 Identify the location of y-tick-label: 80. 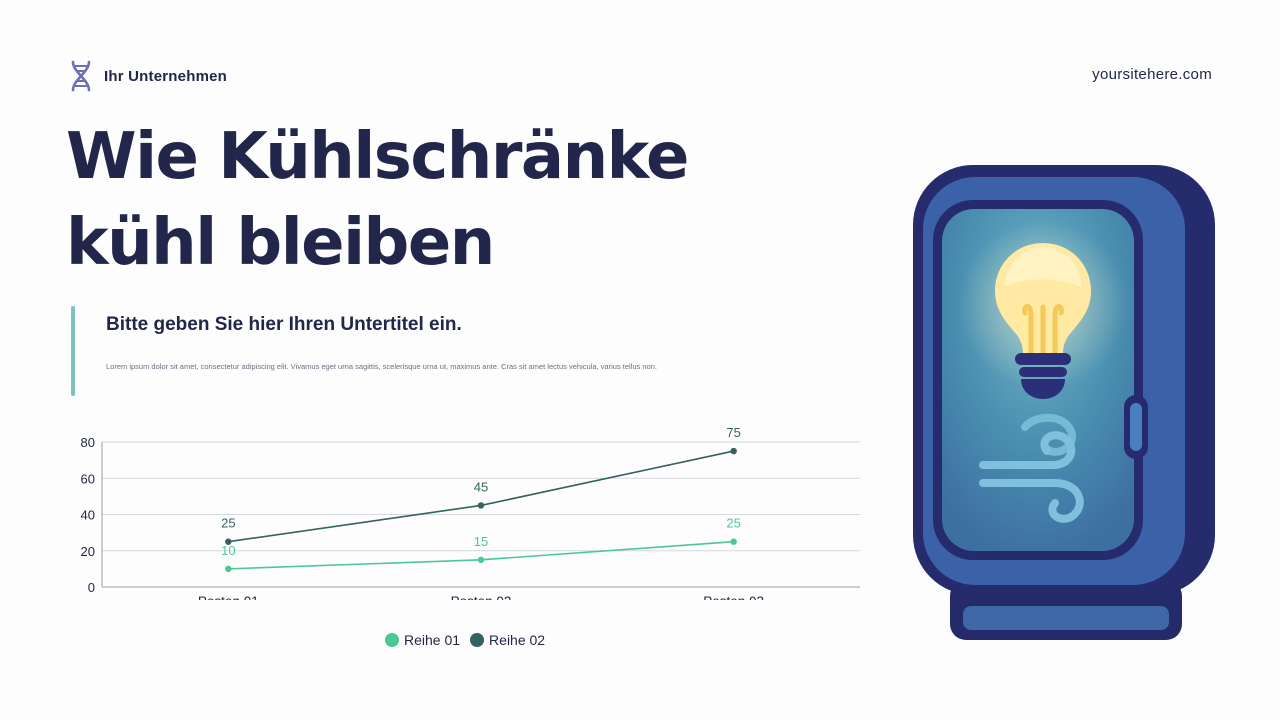
(88, 442).